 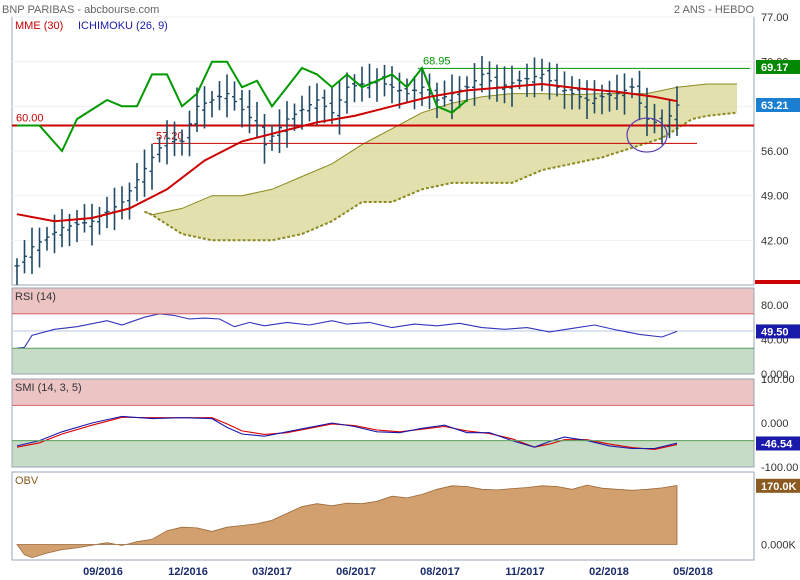 I want to click on kijun-sen-line, so click(x=242, y=106).